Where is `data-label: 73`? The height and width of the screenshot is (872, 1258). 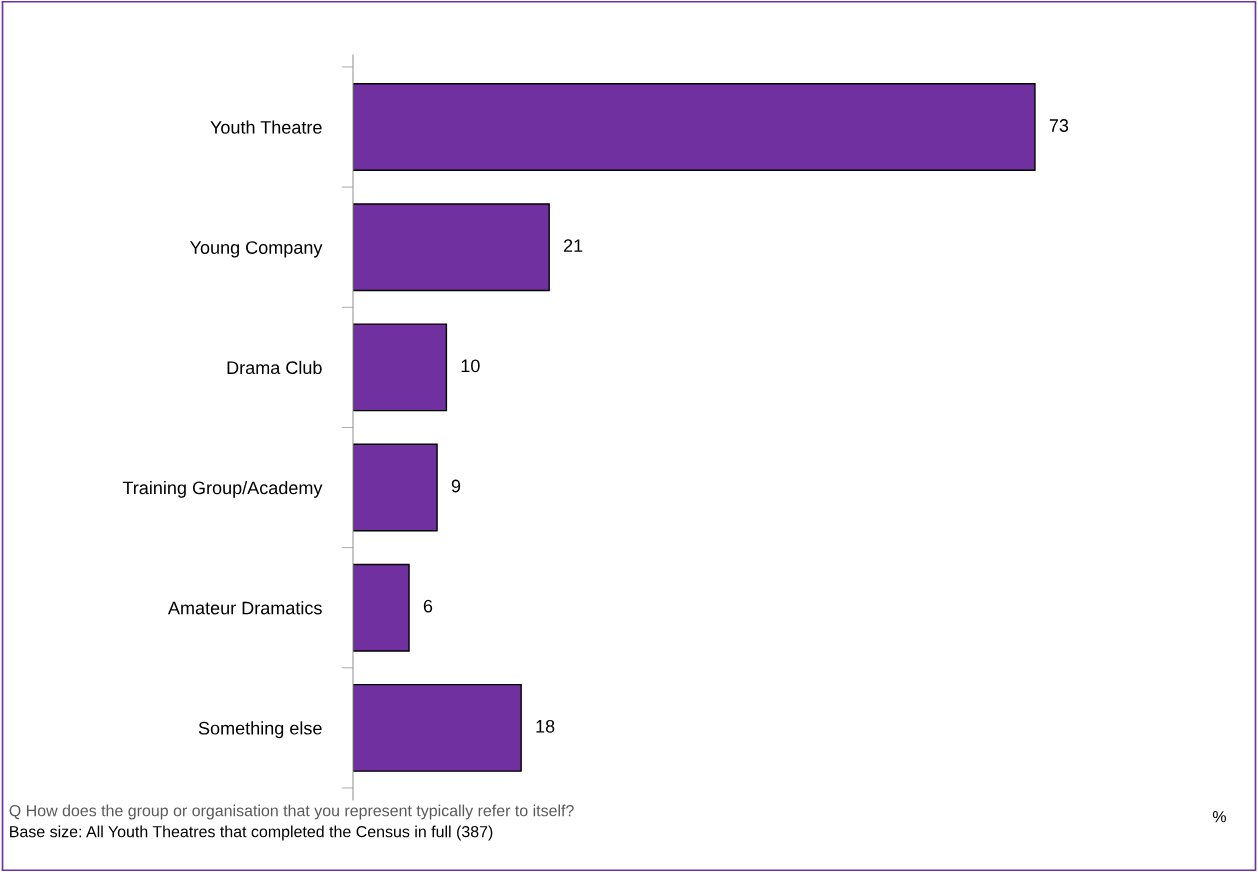 data-label: 73 is located at coordinates (1059, 125).